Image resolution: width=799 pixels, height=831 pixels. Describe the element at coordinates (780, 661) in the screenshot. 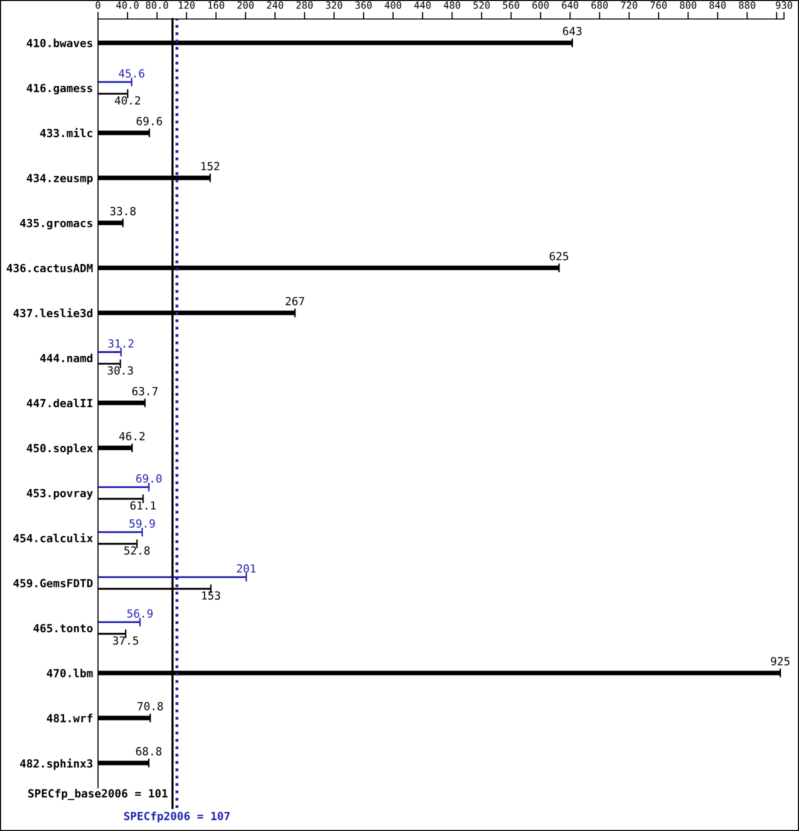

I see `data-label: 925` at that location.